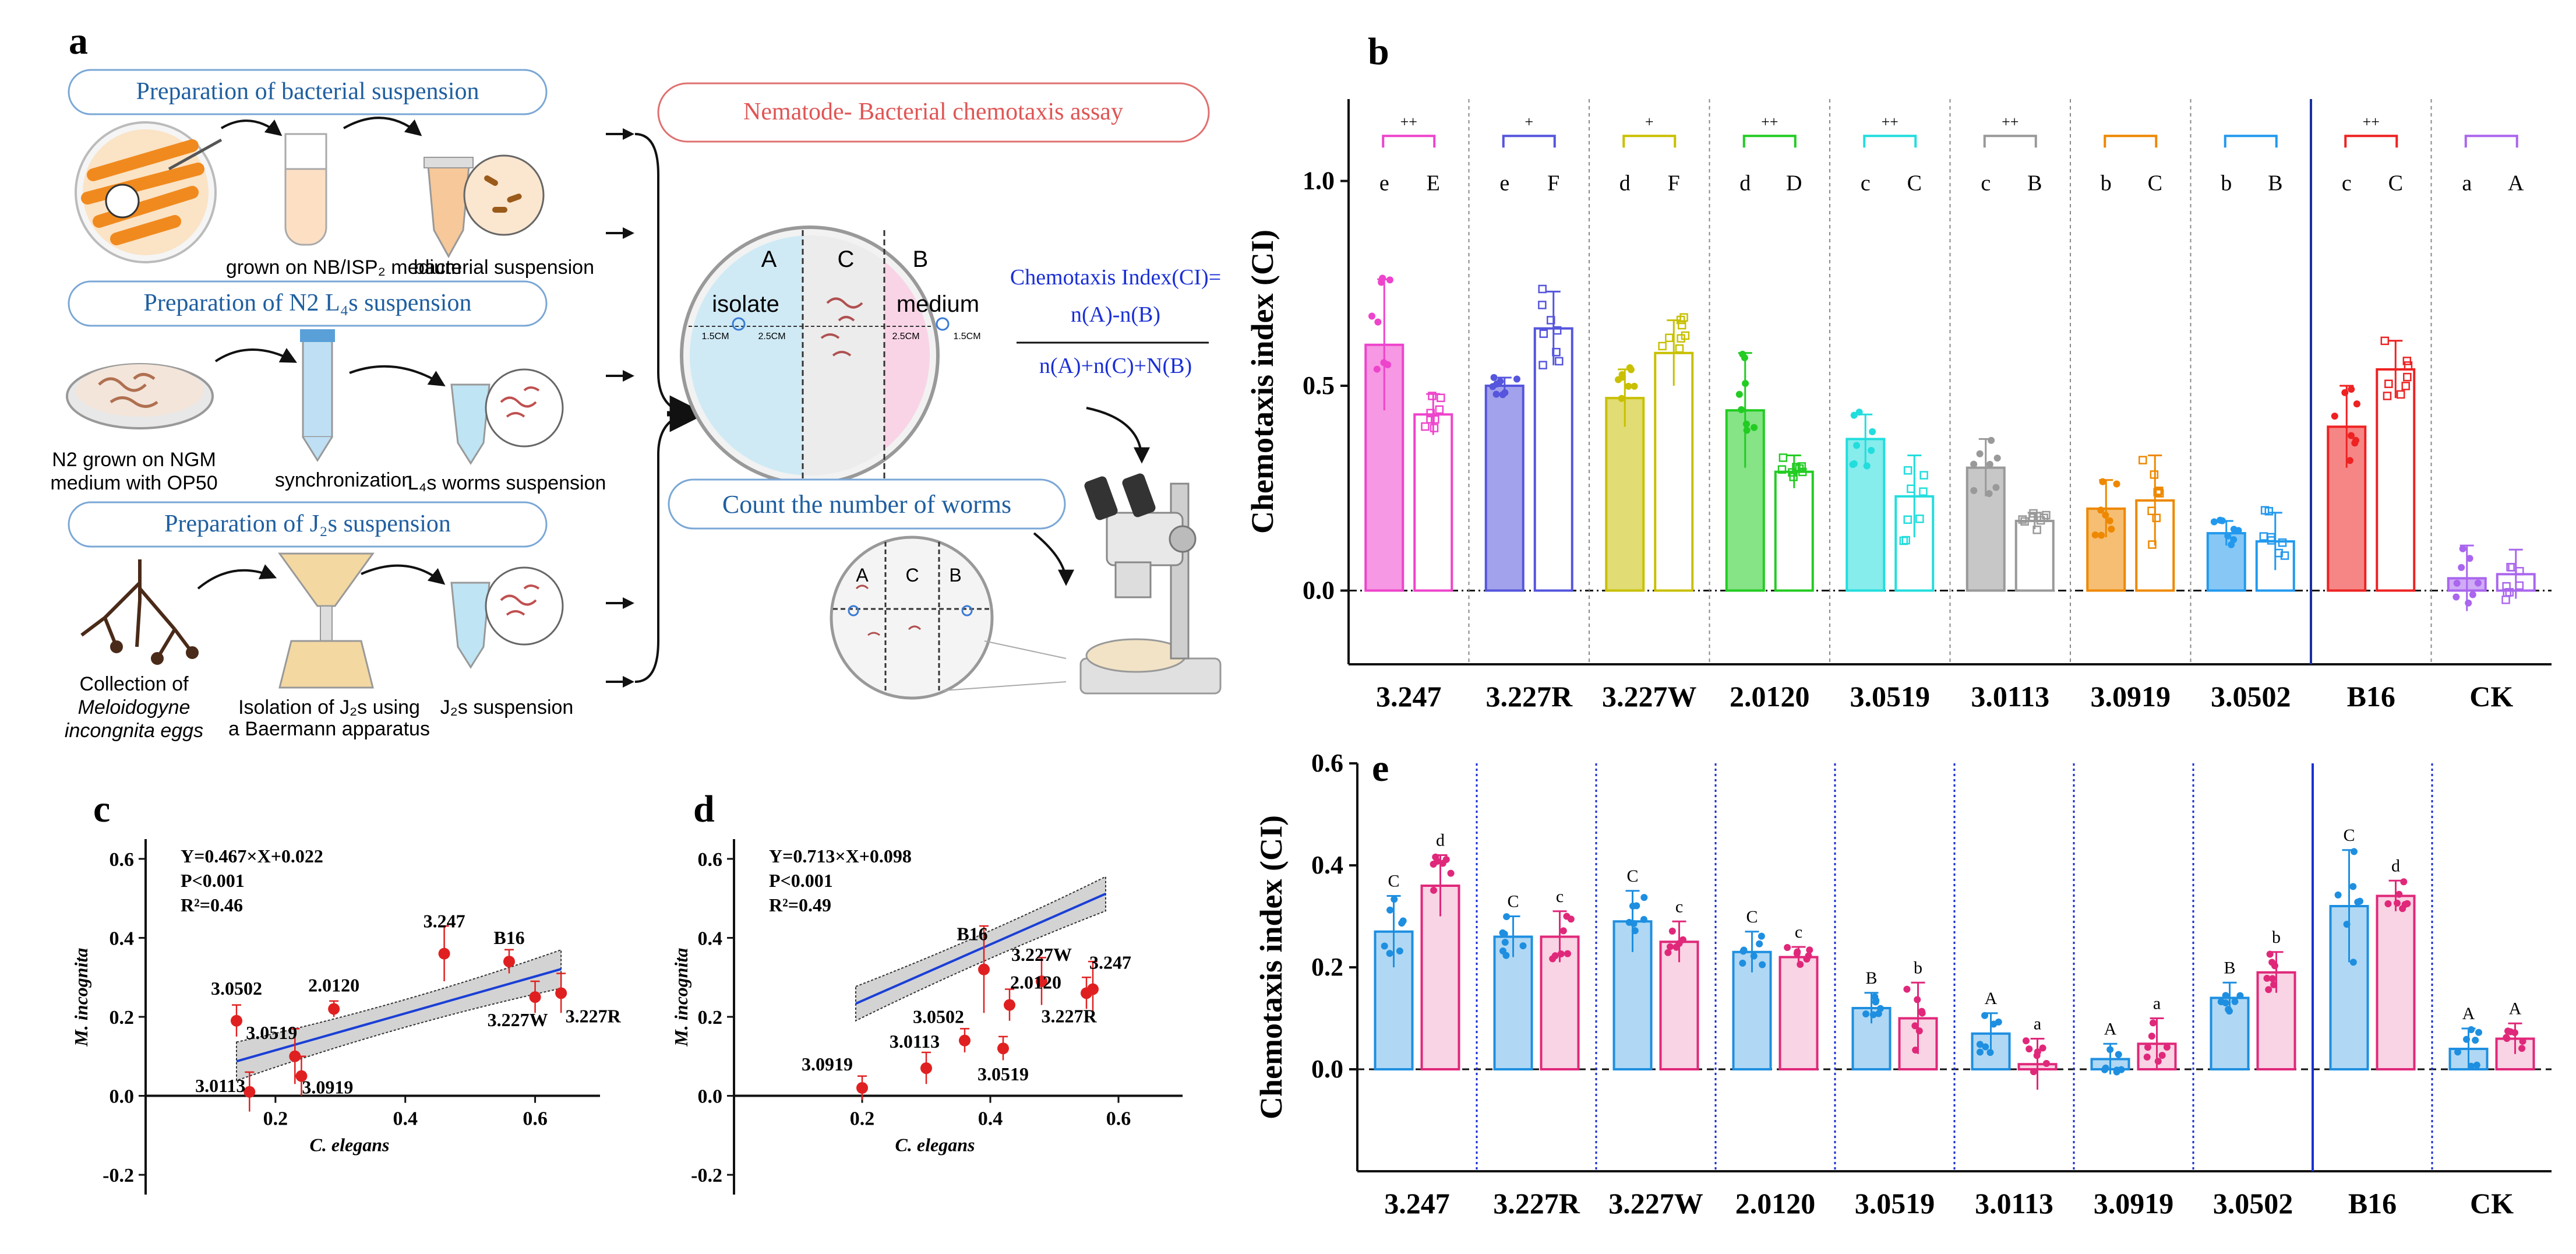  I want to click on significance-letter: a, so click(2038, 1024).